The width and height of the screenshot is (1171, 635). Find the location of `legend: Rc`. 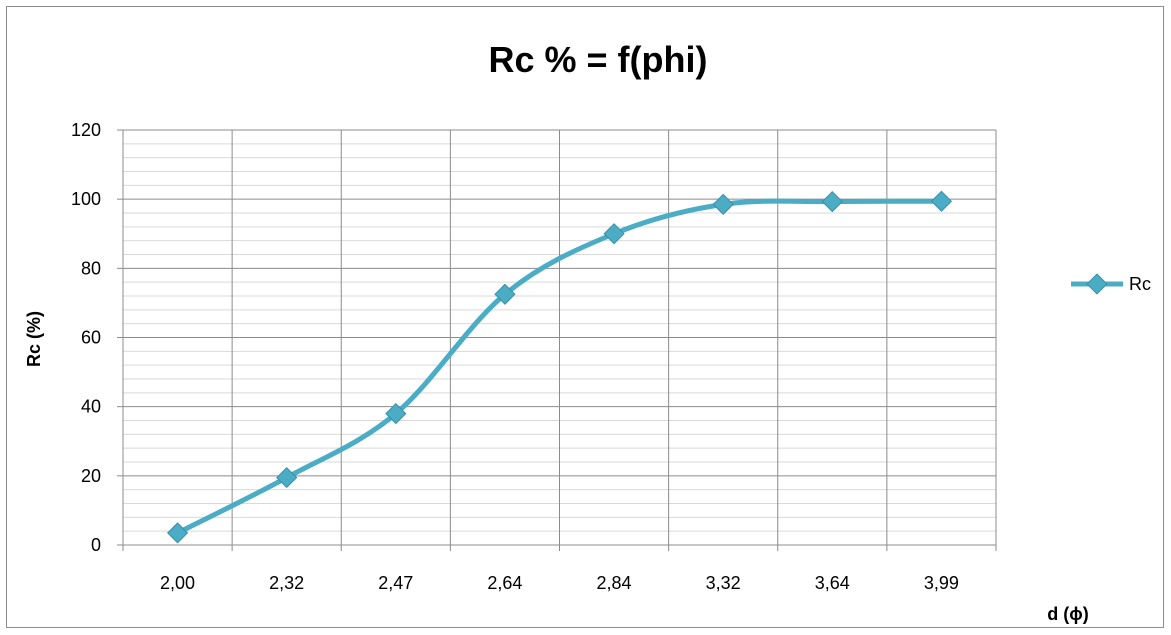

legend: Rc is located at coordinates (1111, 284).